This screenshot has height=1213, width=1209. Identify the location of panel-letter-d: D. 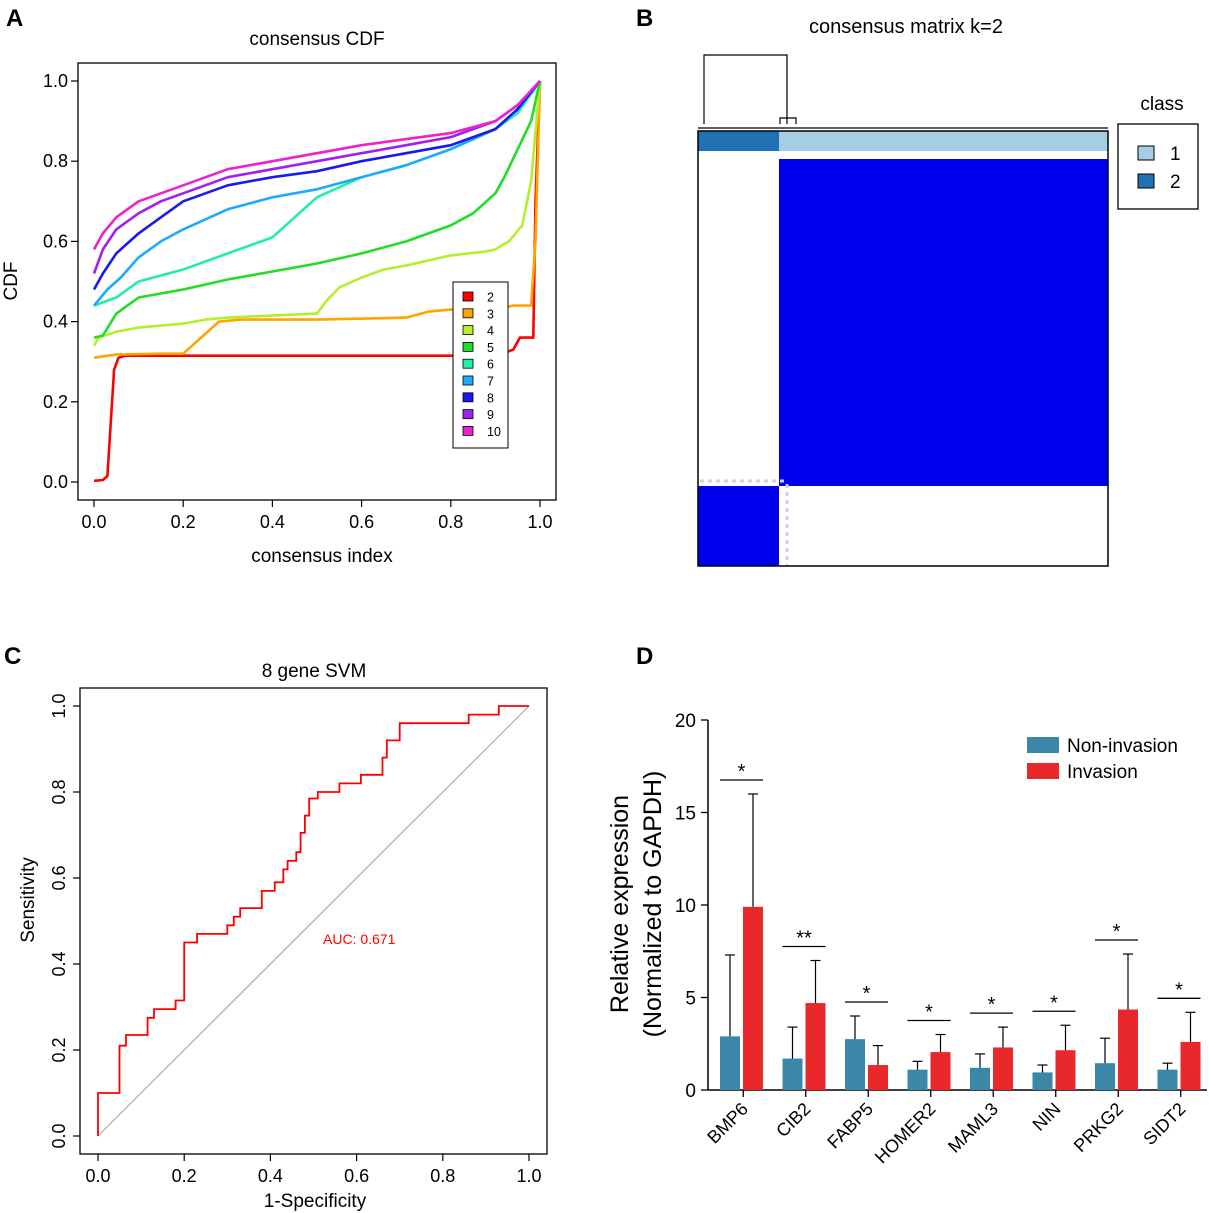
(644, 656).